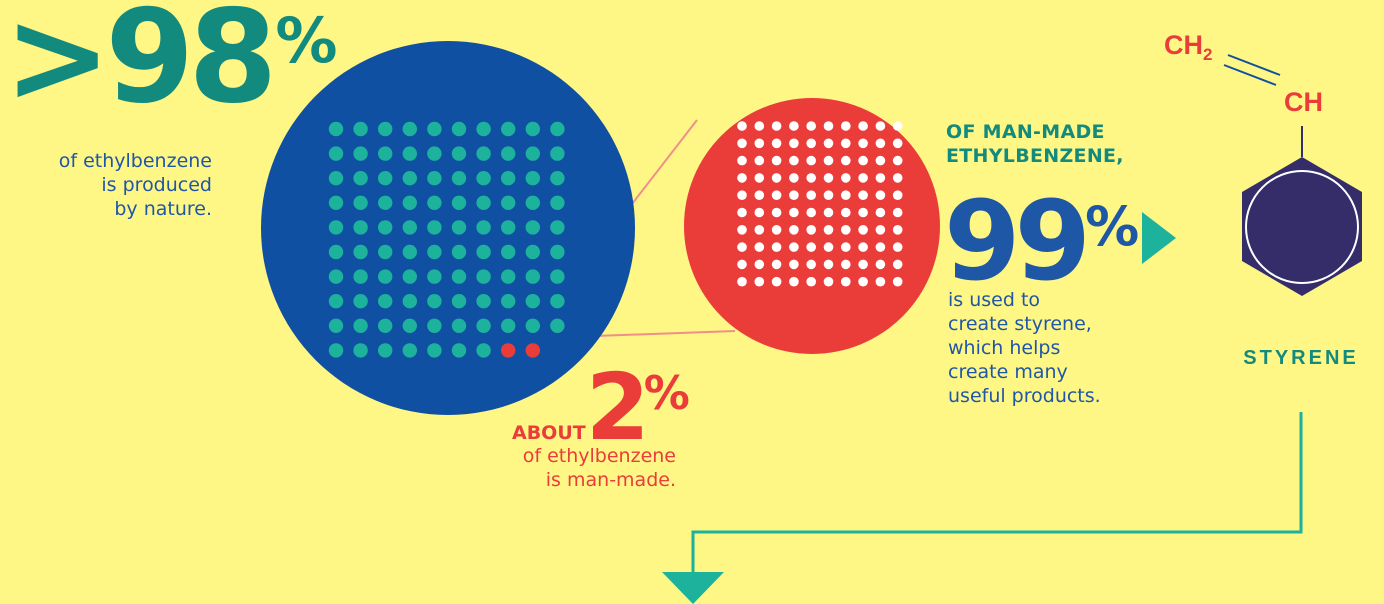 Image resolution: width=1384 pixels, height=604 pixels. I want to click on nature-value: >98, so click(140, 66).